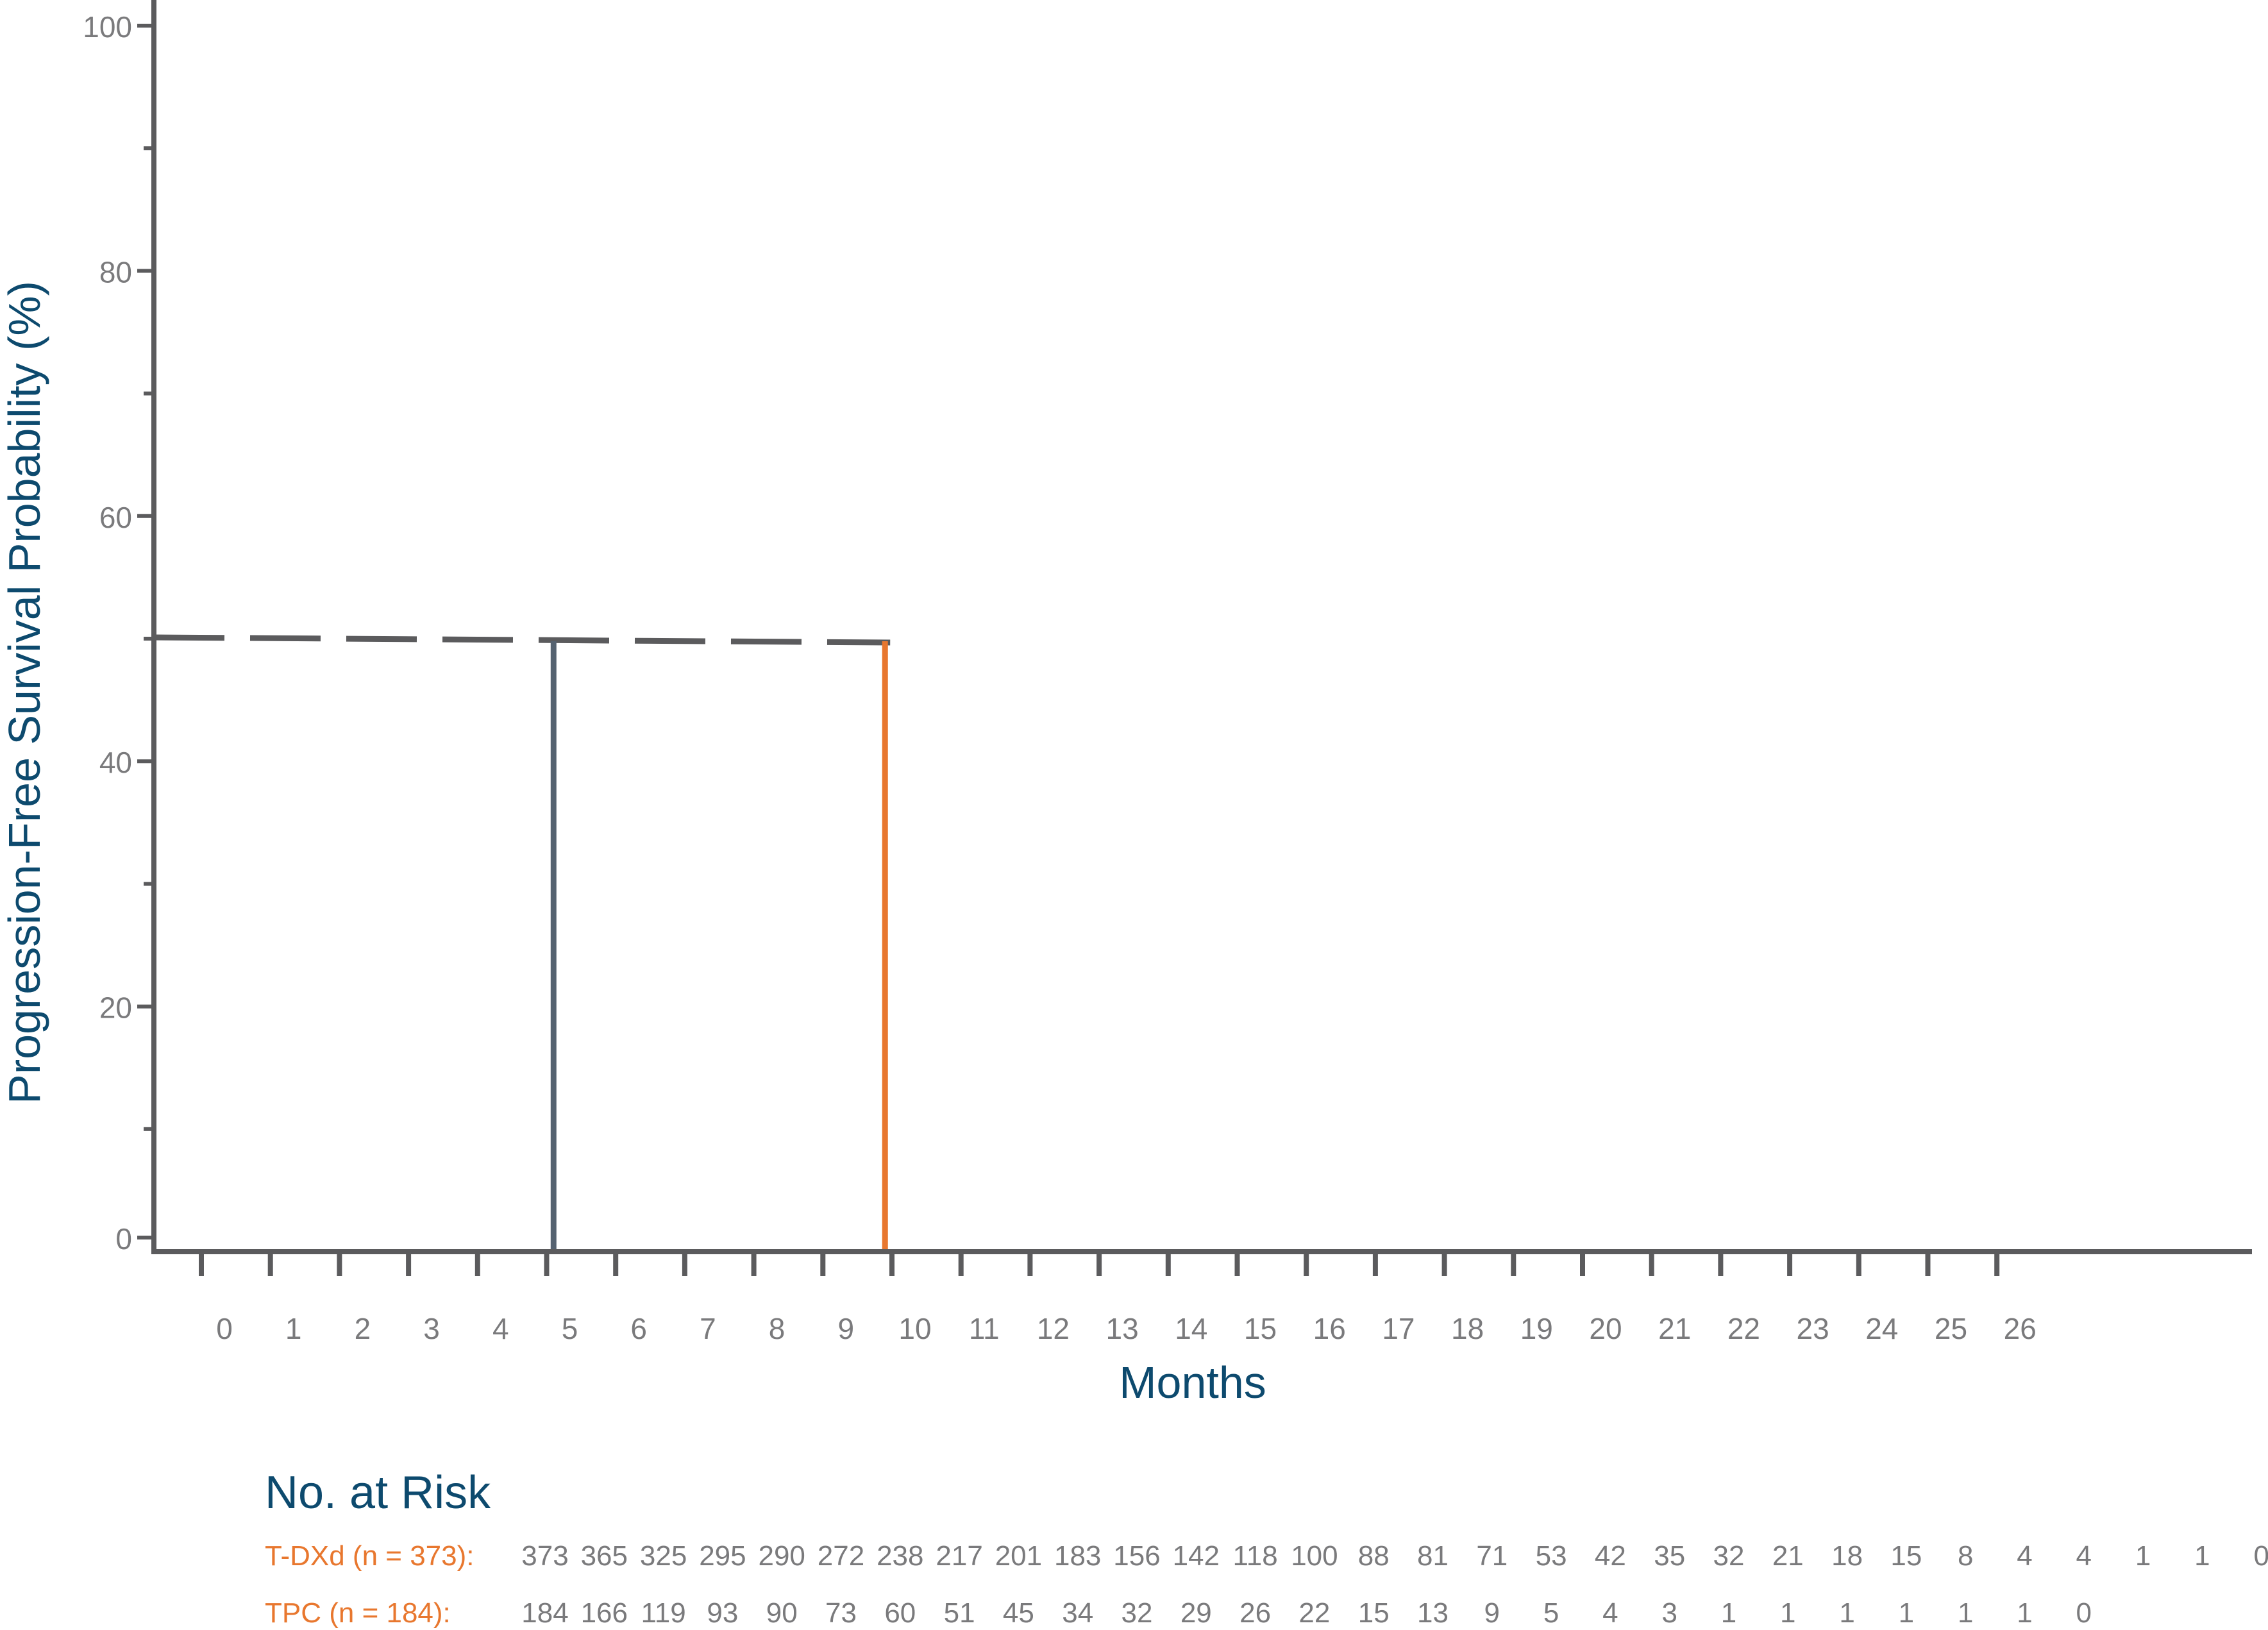 The height and width of the screenshot is (1630, 2268). What do you see at coordinates (1374, 1556) in the screenshot?
I see `risk-value: 88` at bounding box center [1374, 1556].